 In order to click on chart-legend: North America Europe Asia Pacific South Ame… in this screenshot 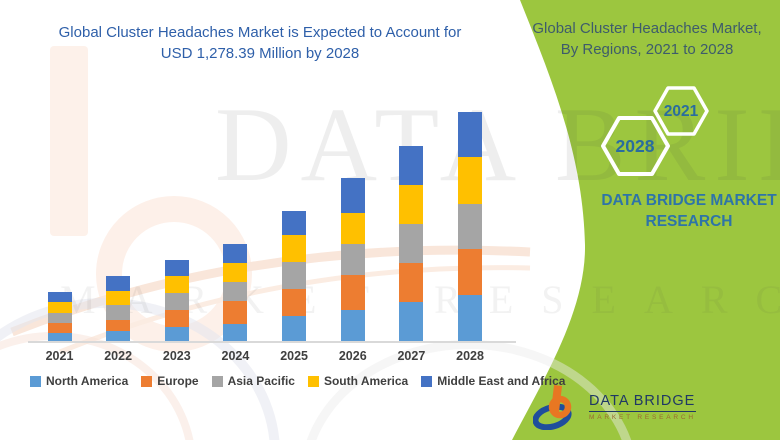, I will do `click(297, 381)`.